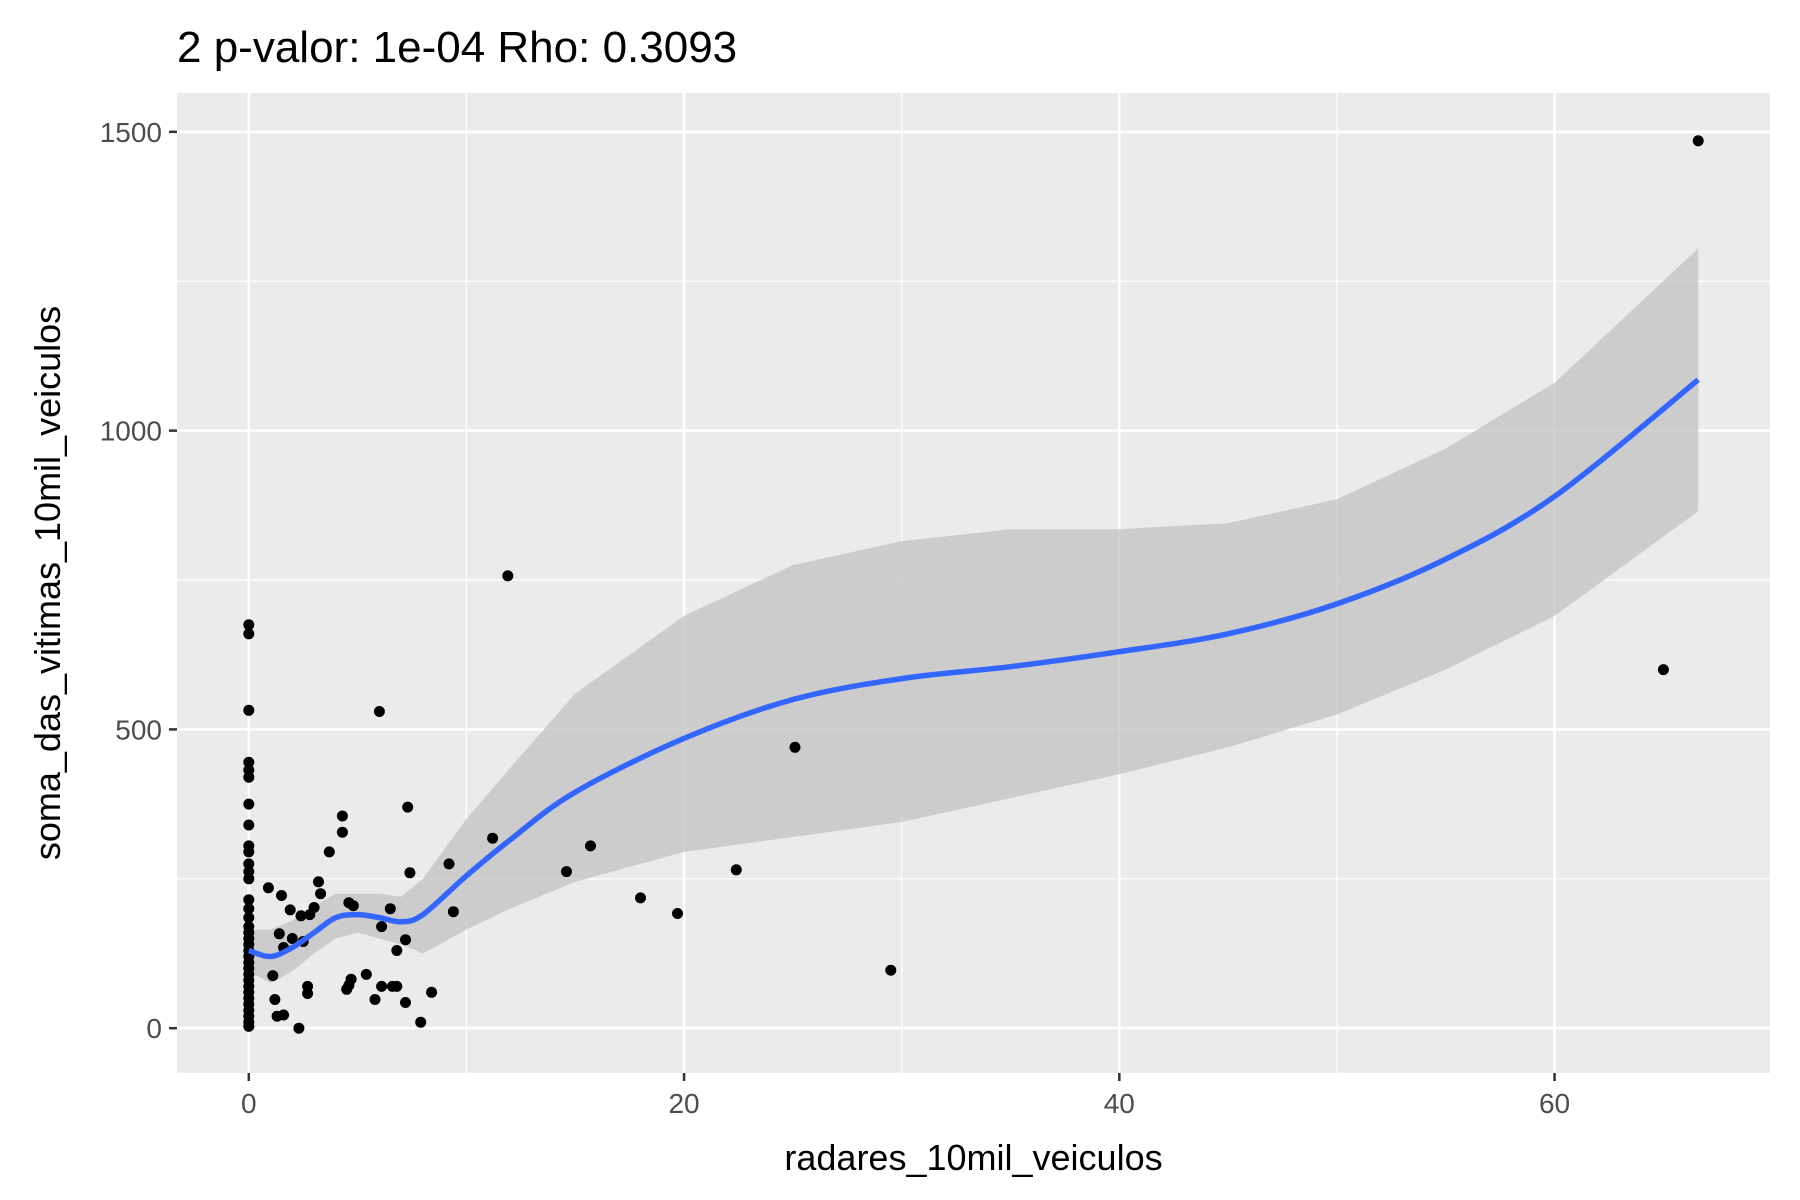  Describe the element at coordinates (683, 1103) in the screenshot. I see `x-tick-label: 20` at that location.